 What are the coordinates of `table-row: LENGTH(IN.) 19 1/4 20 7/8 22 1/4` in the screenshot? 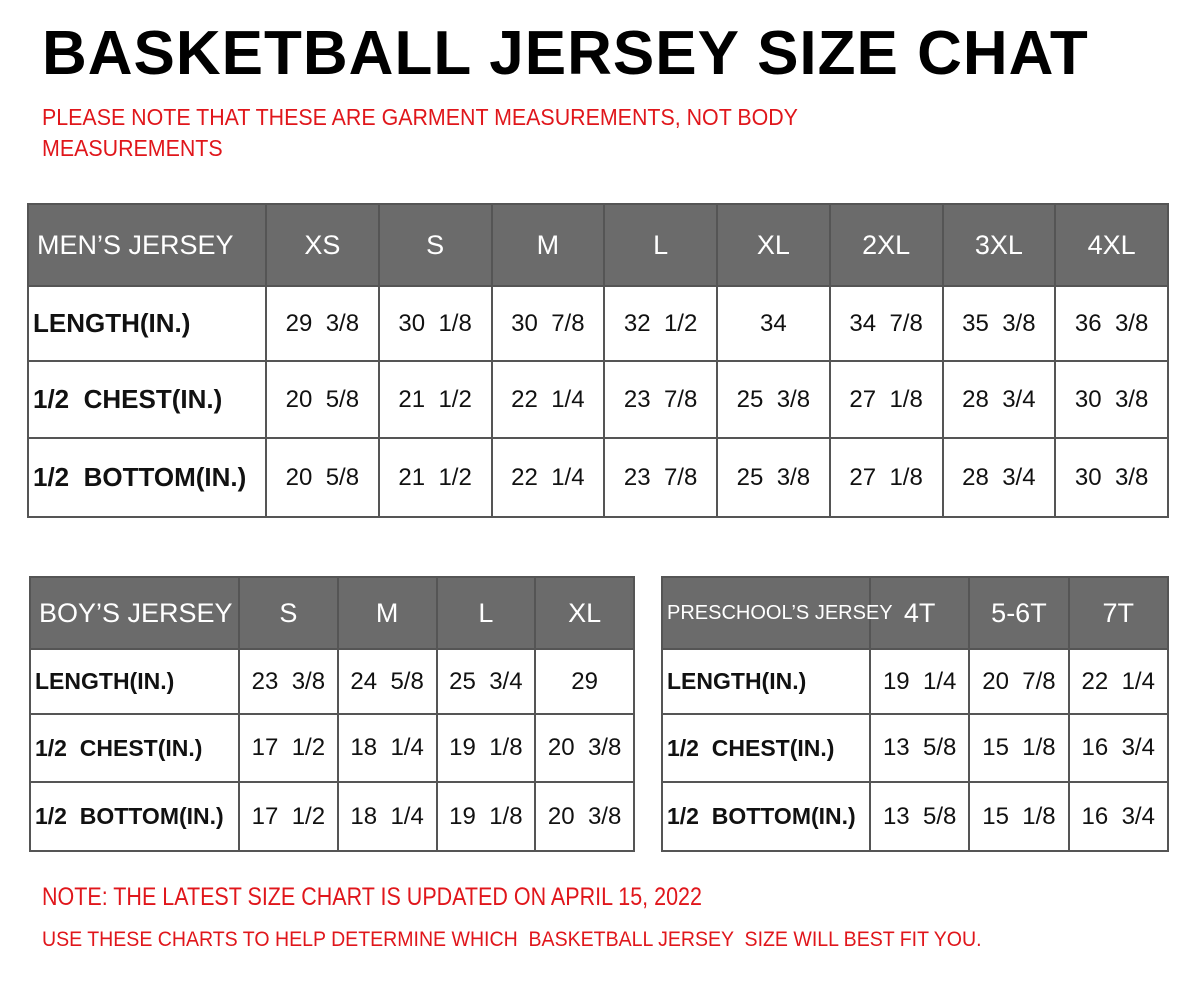 It's located at (915, 681).